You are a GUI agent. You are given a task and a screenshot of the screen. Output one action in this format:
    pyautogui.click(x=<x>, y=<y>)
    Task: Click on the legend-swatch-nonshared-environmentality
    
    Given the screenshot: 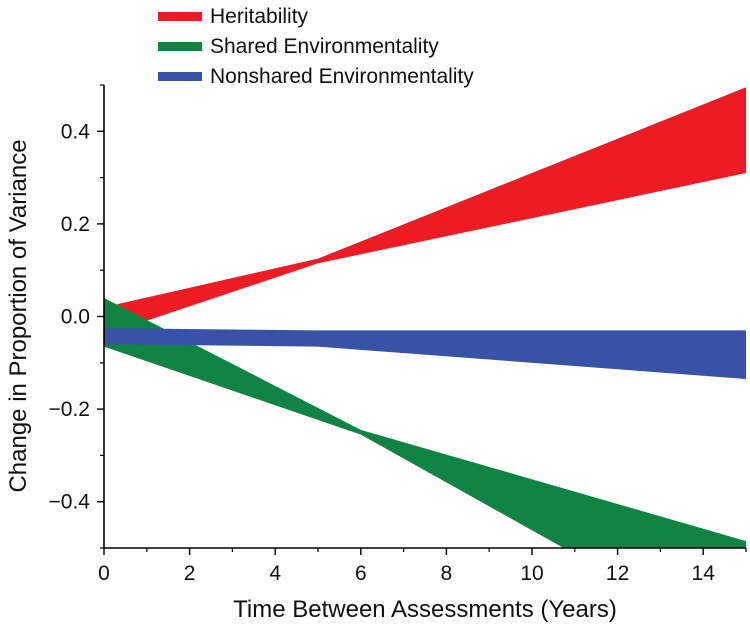 What is the action you would take?
    pyautogui.click(x=180, y=76)
    